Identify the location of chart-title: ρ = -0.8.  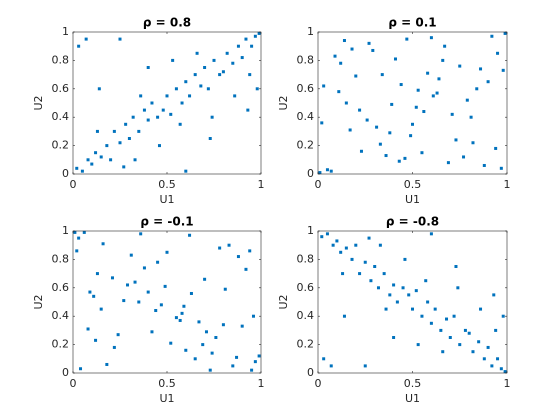
(412, 222).